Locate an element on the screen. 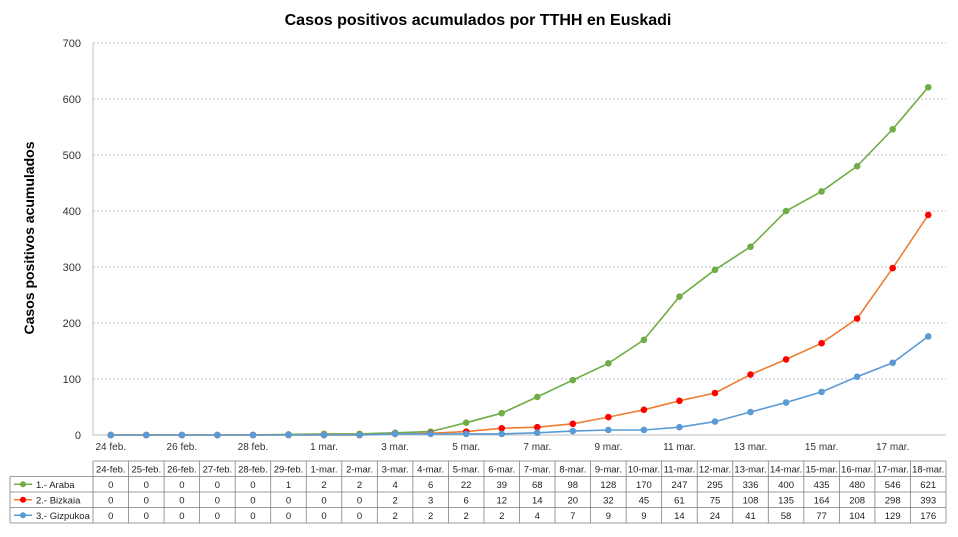 The height and width of the screenshot is (537, 958). table-value-cell: 336 is located at coordinates (751, 485).